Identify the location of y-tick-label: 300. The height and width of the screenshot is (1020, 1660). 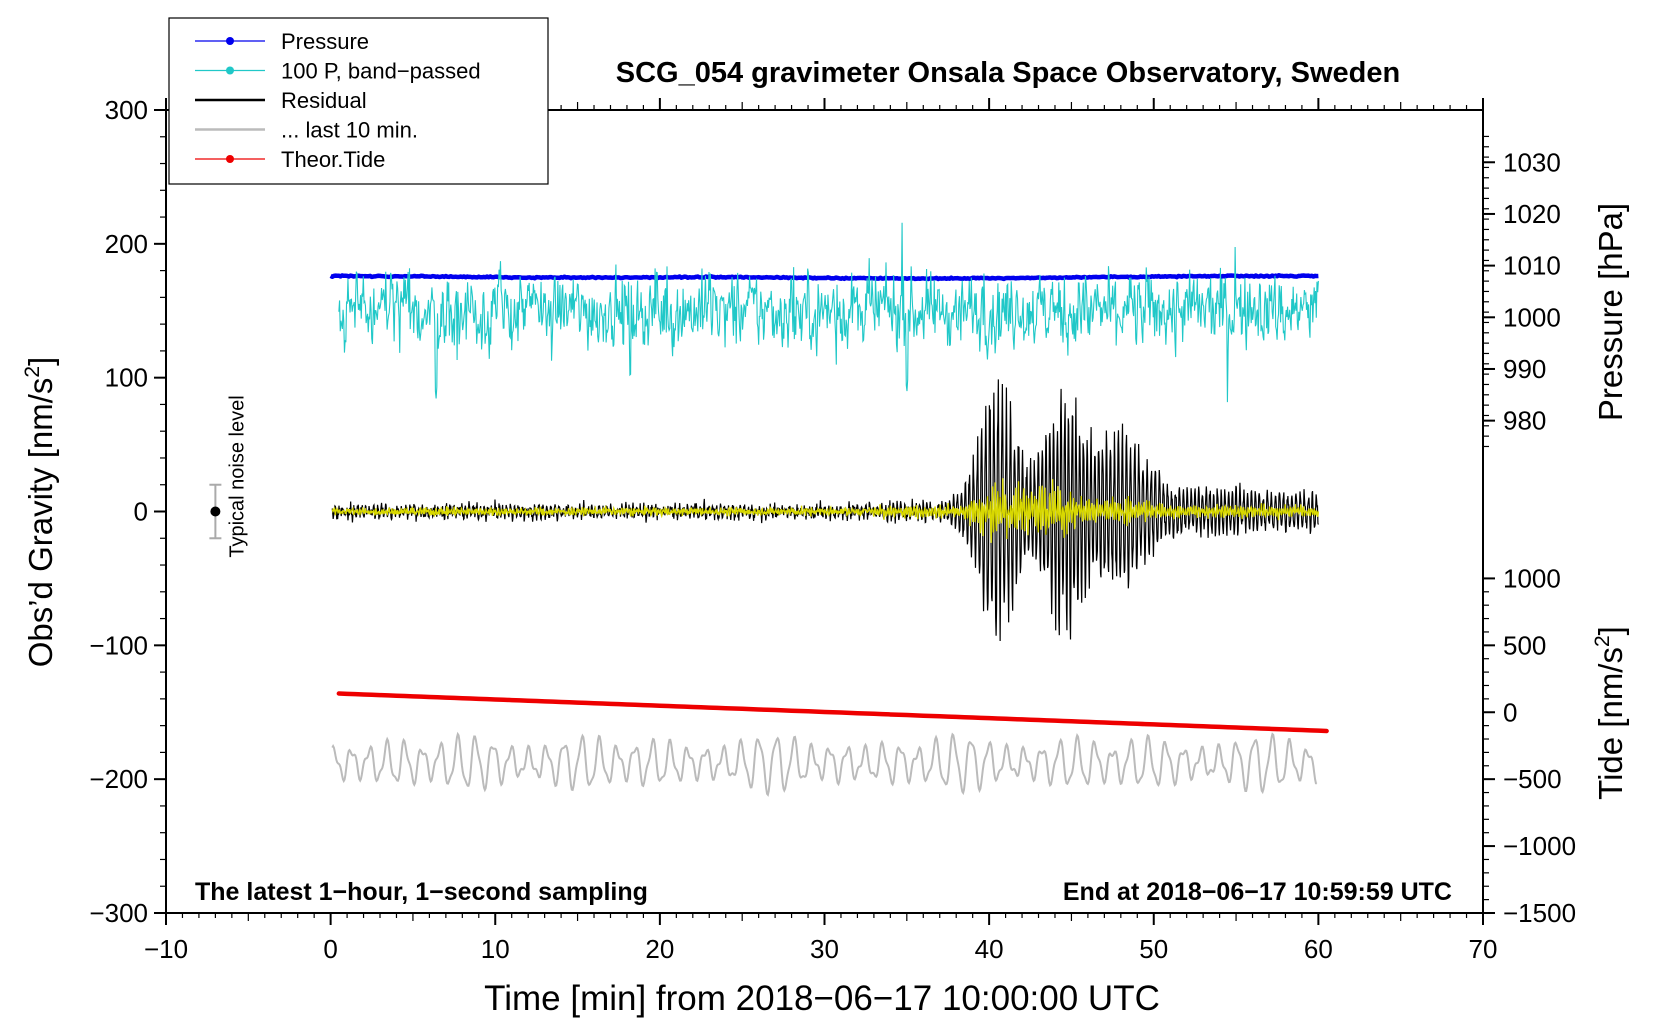
(126, 110).